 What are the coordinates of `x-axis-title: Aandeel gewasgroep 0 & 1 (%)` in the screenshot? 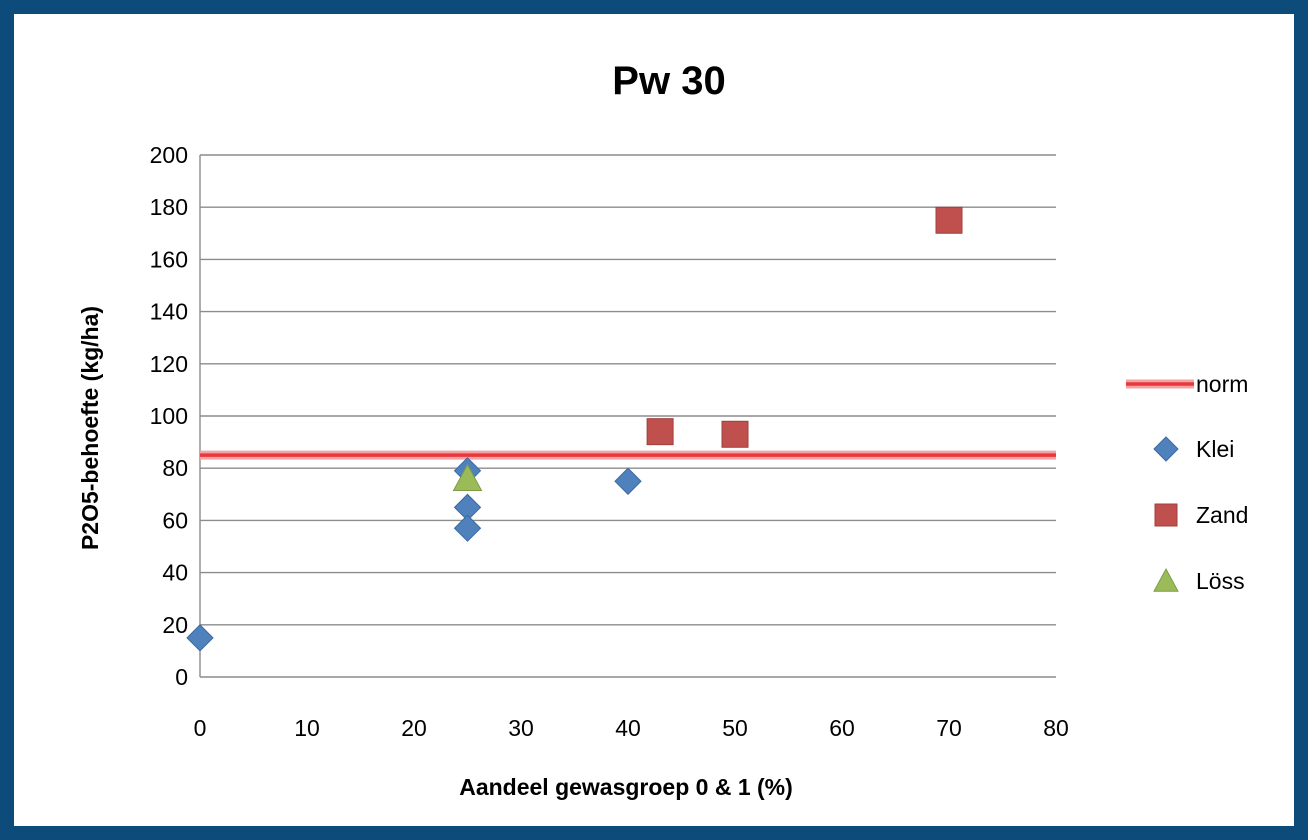 It's located at (626, 787).